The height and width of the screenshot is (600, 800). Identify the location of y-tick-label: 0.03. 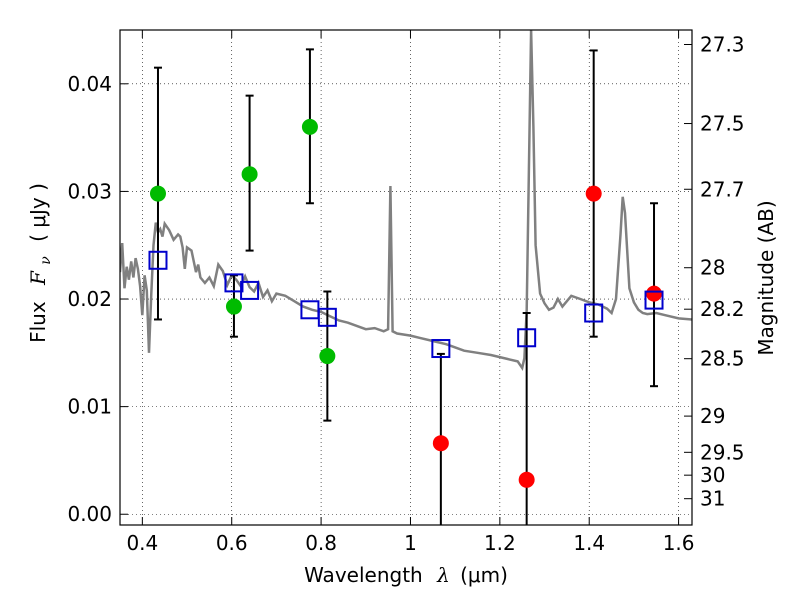
(89, 191).